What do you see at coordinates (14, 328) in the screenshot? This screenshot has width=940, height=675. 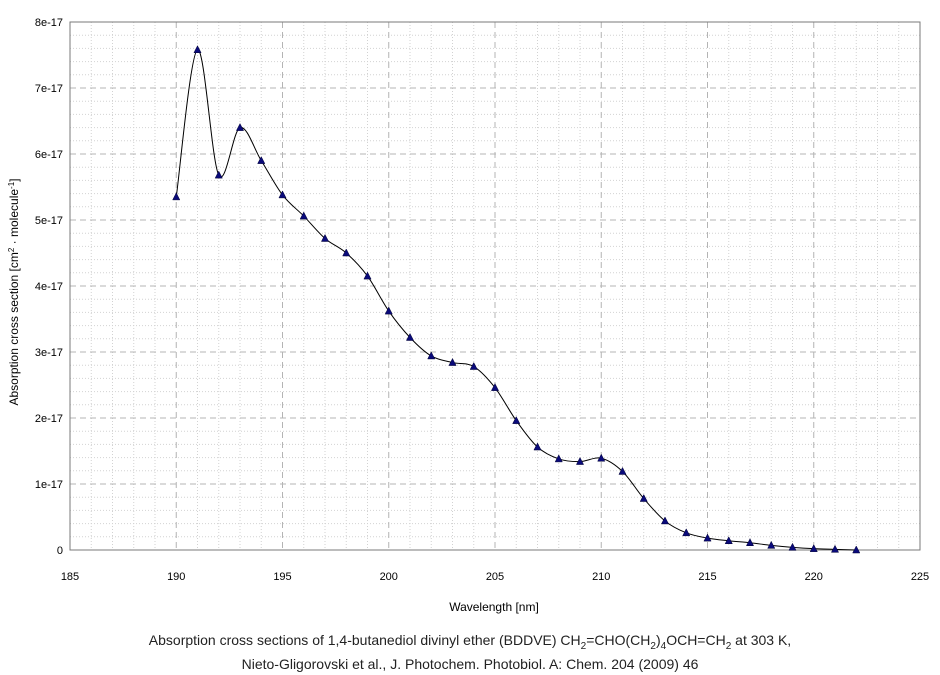 I see `y-axis-title-part-a: Absorption cross section [cm` at bounding box center [14, 328].